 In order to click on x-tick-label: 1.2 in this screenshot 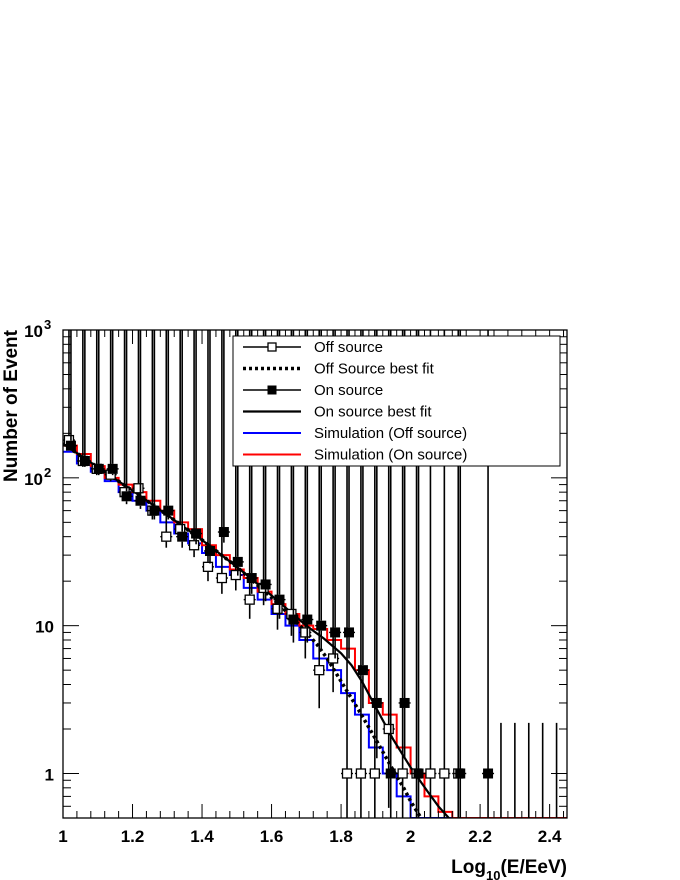, I will do `click(133, 836)`.